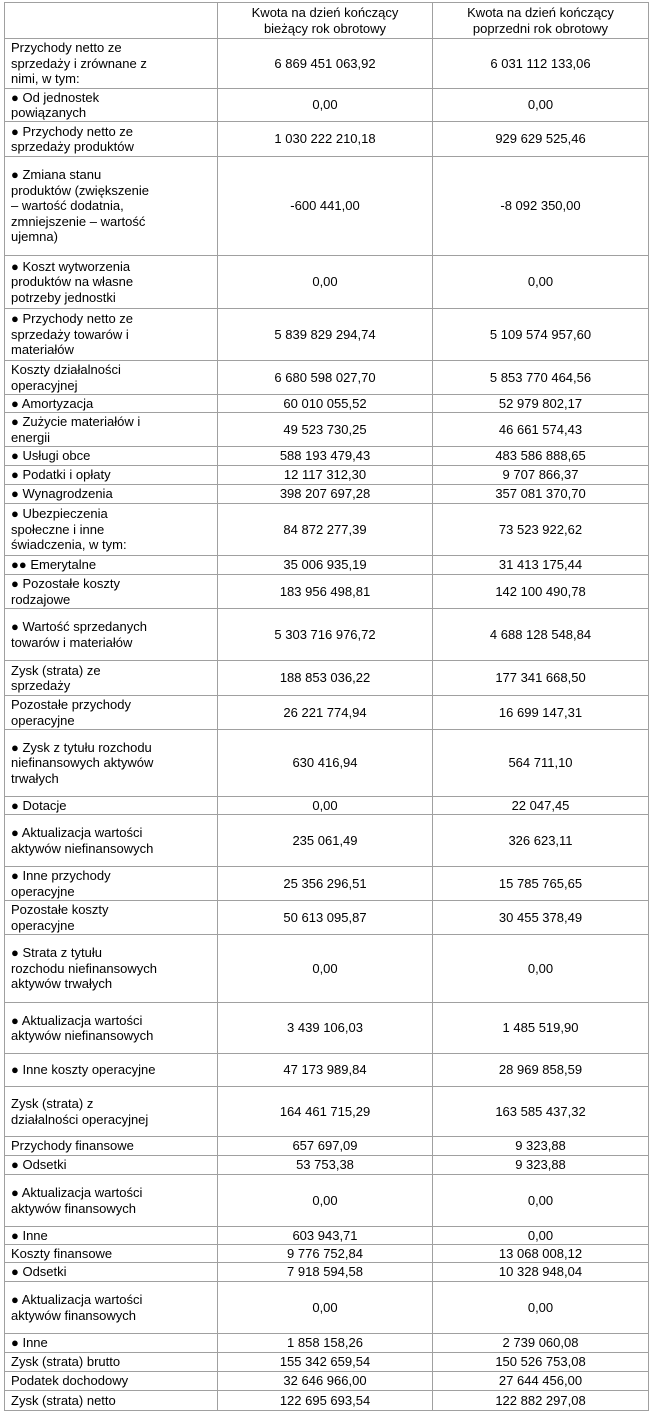 The image size is (650, 1415). I want to click on row-label-cell: Pozostałe przychody operacyjne, so click(111, 712).